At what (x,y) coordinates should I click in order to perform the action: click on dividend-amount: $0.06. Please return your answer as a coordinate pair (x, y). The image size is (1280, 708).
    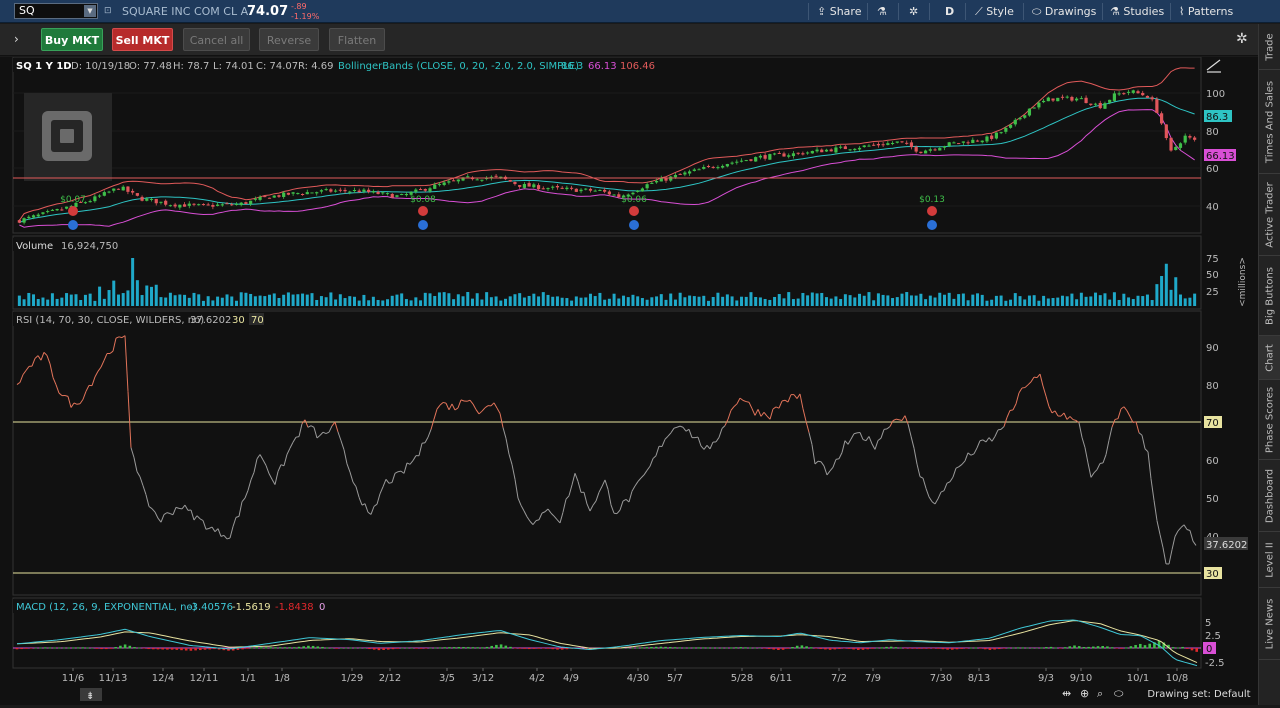
    Looking at the image, I should click on (634, 200).